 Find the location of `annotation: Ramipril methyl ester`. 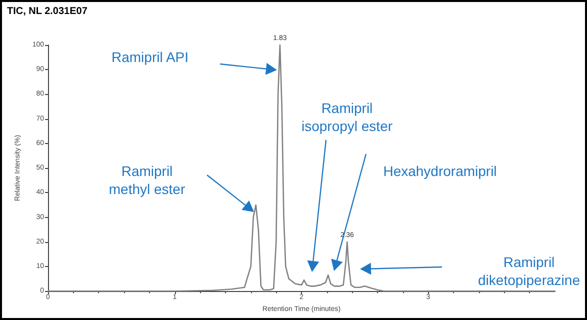

annotation: Ramipril methyl ester is located at coordinates (147, 180).